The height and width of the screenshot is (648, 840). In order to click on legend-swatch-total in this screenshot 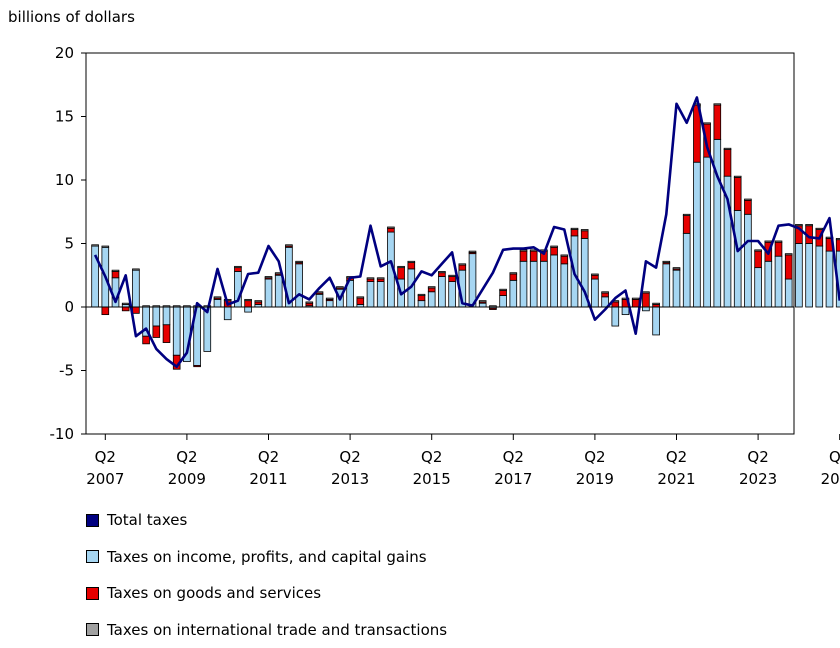, I will do `click(92, 520)`.